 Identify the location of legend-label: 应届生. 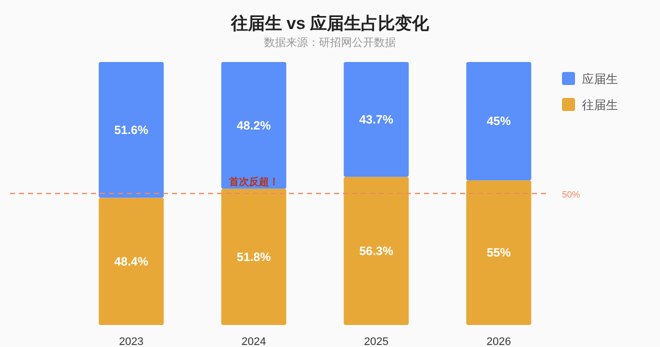
(600, 79).